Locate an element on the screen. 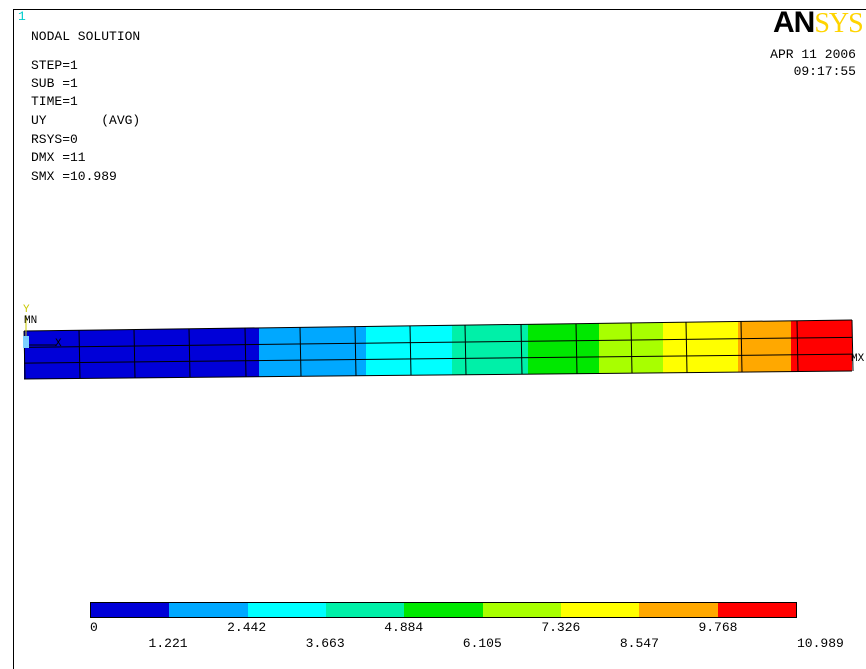 This screenshot has width=866, height=669. logo-text-sys: SYS is located at coordinates (838, 23).